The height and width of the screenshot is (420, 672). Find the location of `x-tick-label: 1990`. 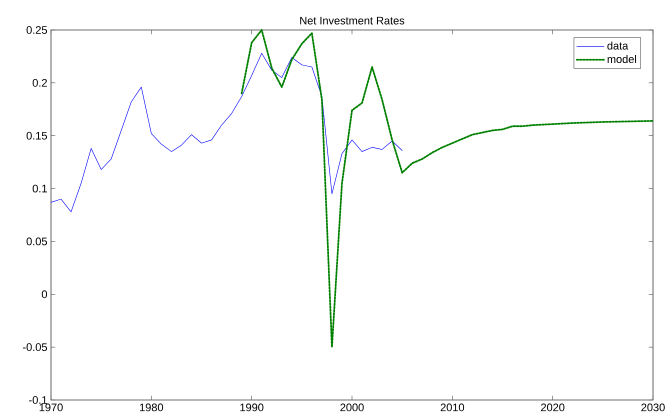

x-tick-label: 1990 is located at coordinates (252, 408).